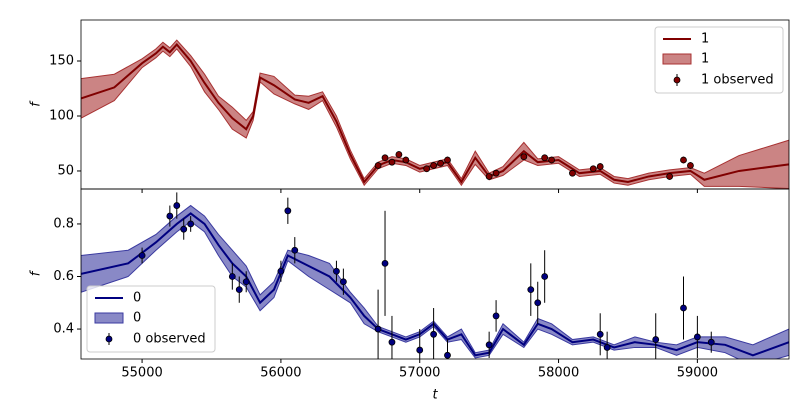 This screenshot has width=800, height=400. Describe the element at coordinates (61, 61) in the screenshot. I see `y-tick-label: 150` at that location.